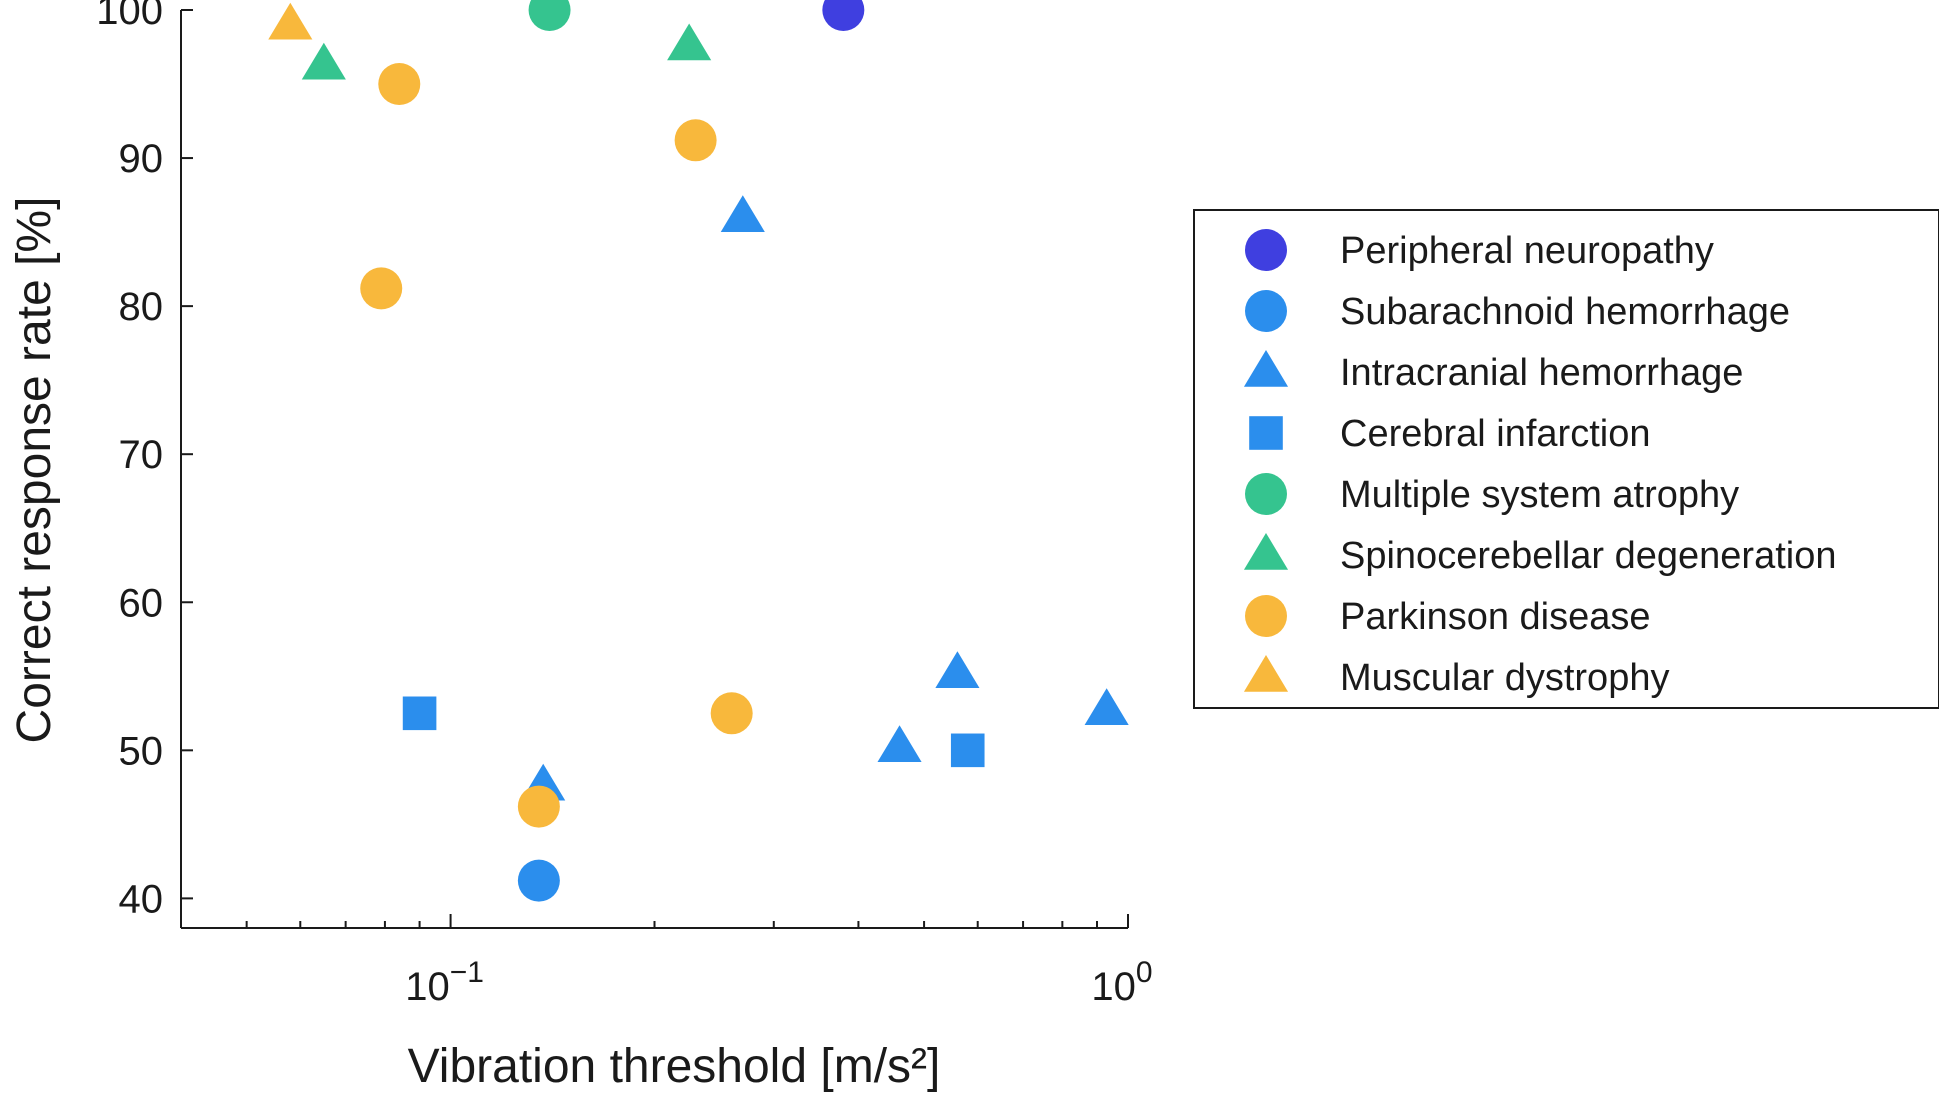  I want to click on legend-label: Multiple system atrophy, so click(1539, 495).